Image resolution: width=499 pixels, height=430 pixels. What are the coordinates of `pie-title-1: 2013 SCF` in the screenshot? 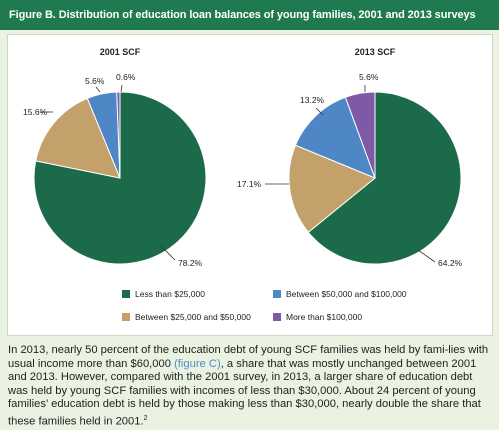 It's located at (375, 52).